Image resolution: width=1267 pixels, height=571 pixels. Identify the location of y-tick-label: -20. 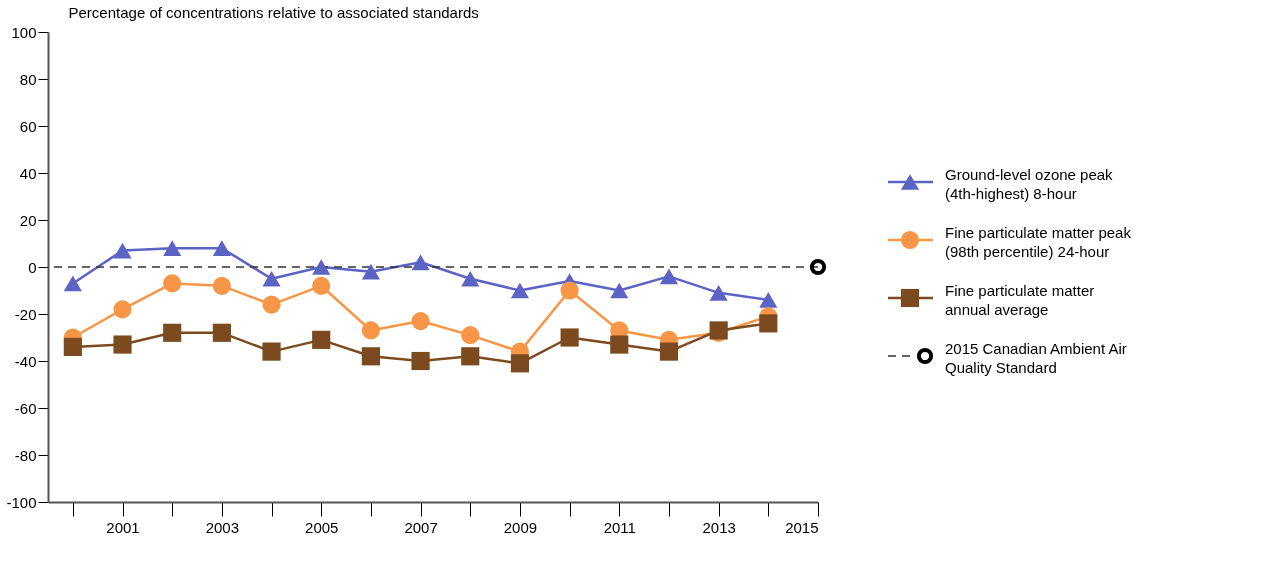
(25, 314).